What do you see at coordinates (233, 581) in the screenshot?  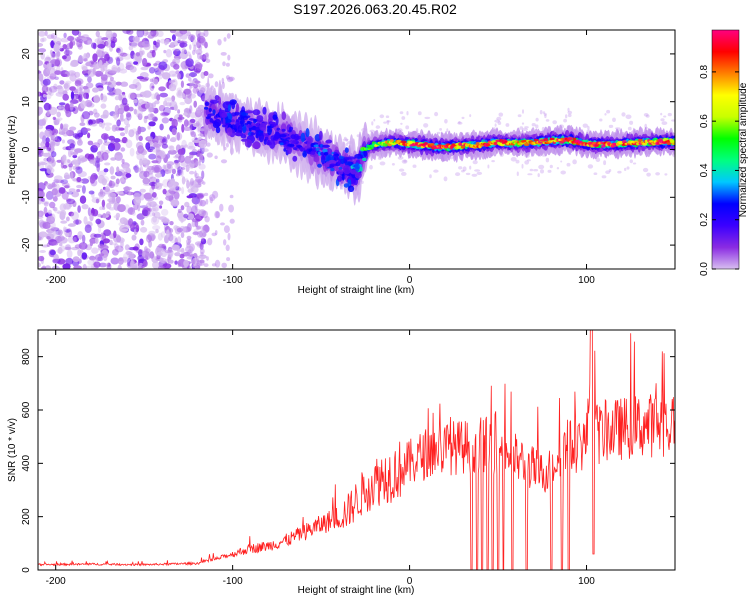 I see `x-tick-label: -100` at bounding box center [233, 581].